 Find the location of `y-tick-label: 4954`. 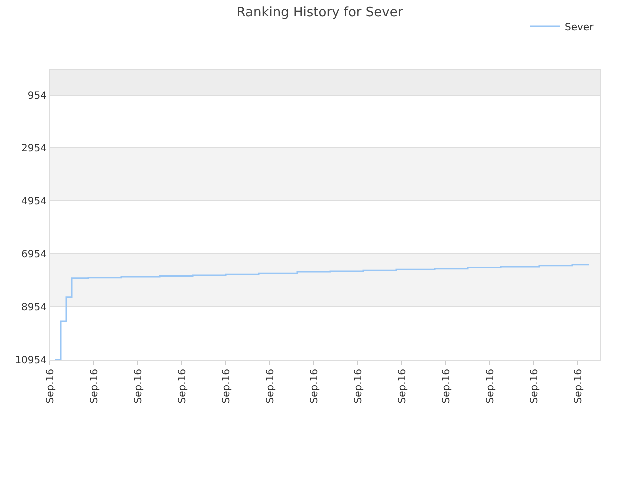

y-tick-label: 4954 is located at coordinates (34, 202).